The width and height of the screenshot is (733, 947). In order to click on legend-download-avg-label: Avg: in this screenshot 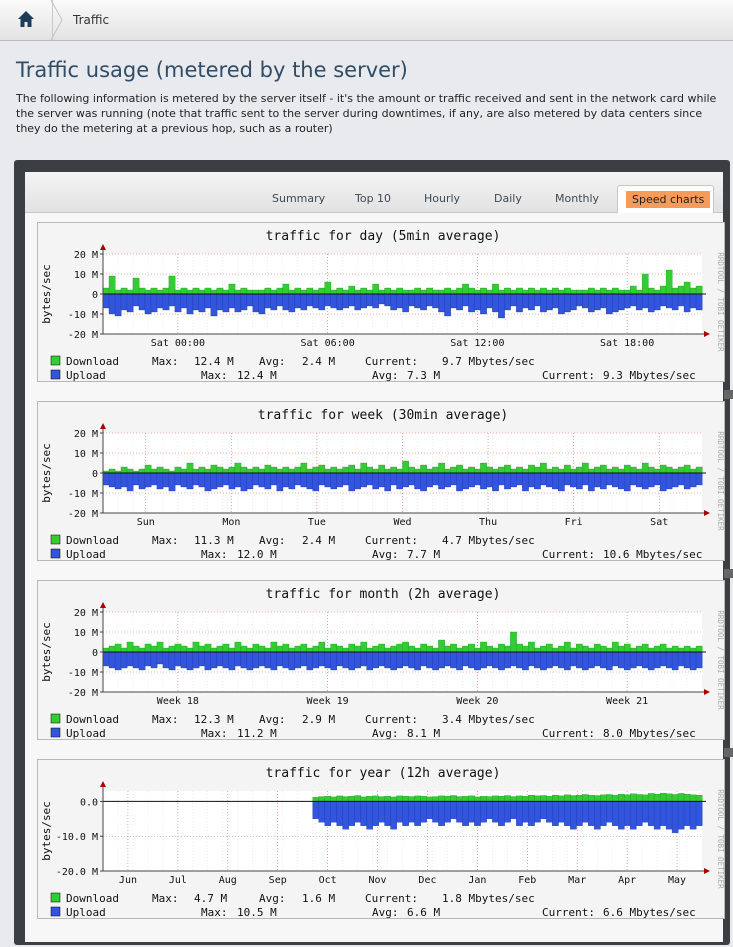, I will do `click(272, 719)`.